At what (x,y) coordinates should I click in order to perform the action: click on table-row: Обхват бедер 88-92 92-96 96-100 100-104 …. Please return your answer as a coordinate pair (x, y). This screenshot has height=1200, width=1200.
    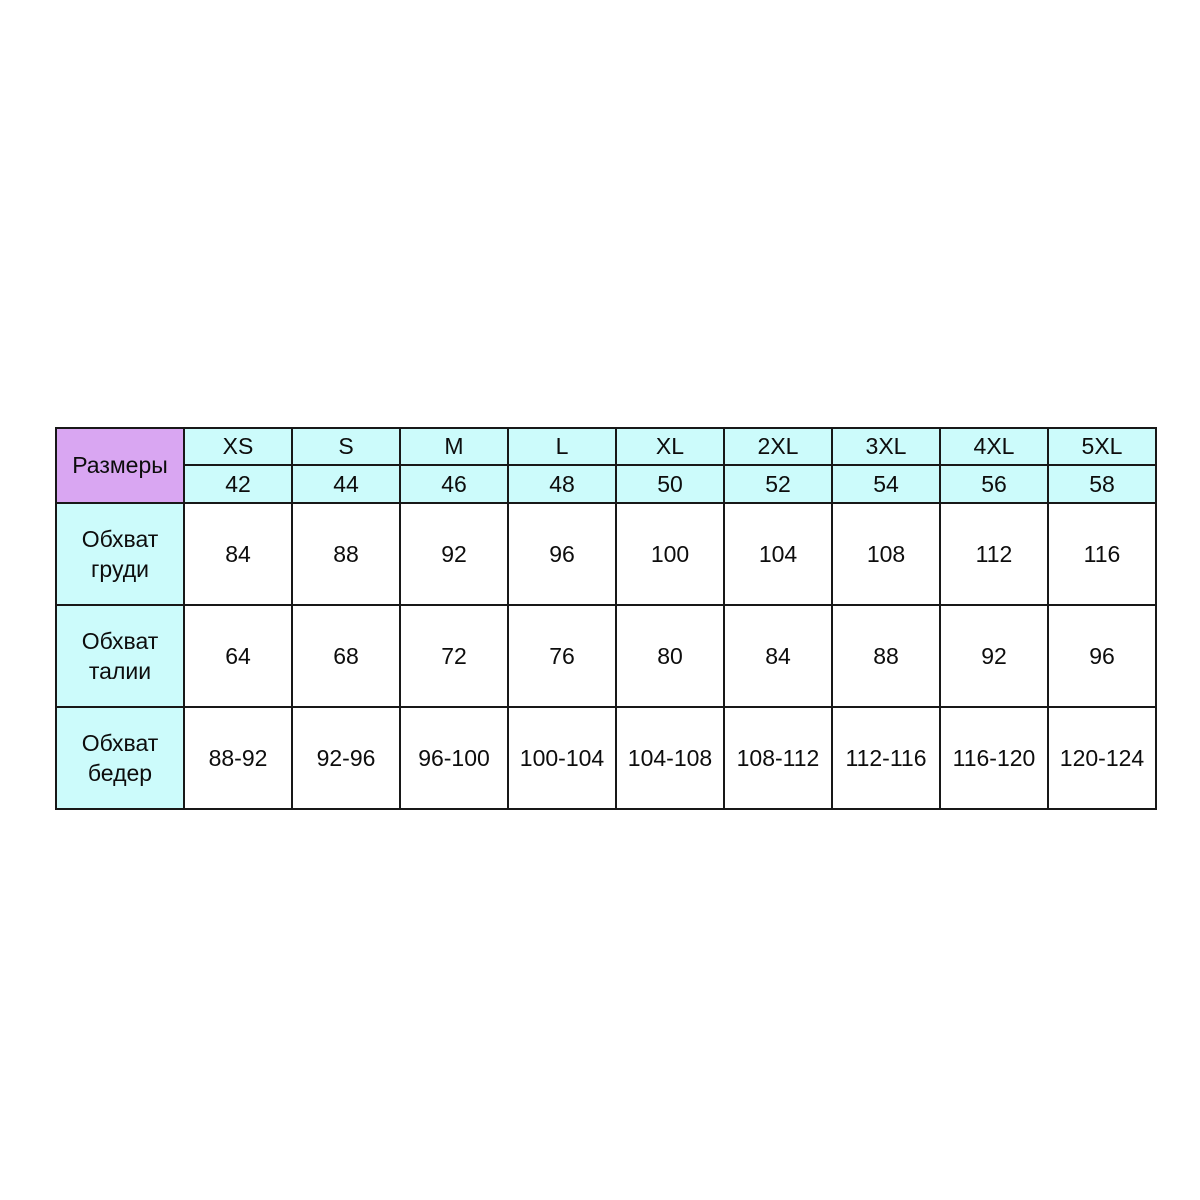
    Looking at the image, I should click on (606, 758).